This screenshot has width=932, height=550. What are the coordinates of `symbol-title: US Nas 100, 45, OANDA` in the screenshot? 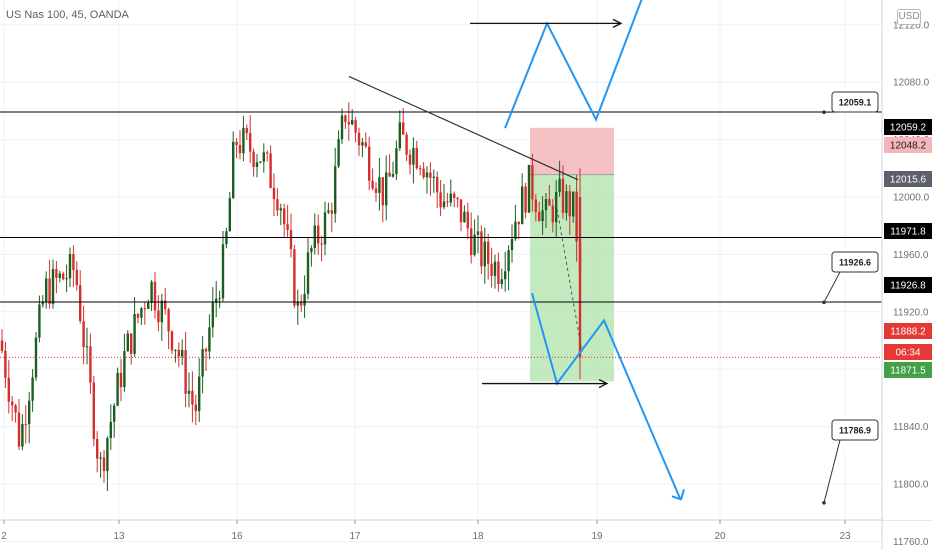 It's located at (67, 15).